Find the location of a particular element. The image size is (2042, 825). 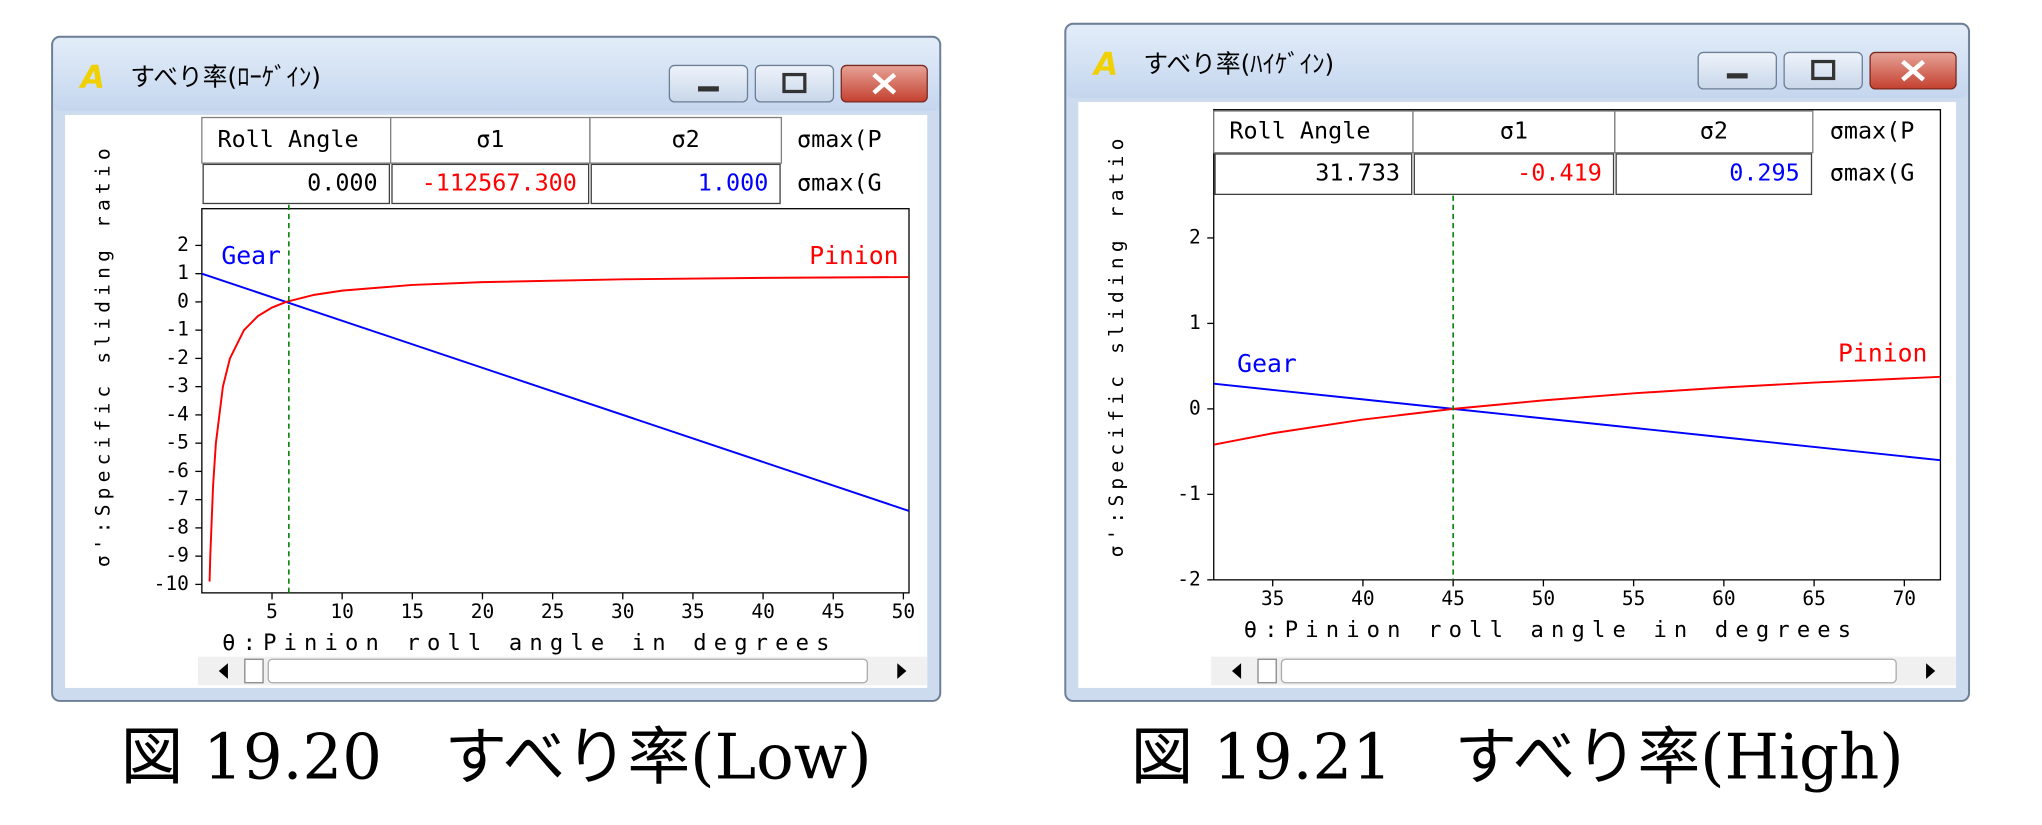

x-tick-label: 5 is located at coordinates (272, 611).